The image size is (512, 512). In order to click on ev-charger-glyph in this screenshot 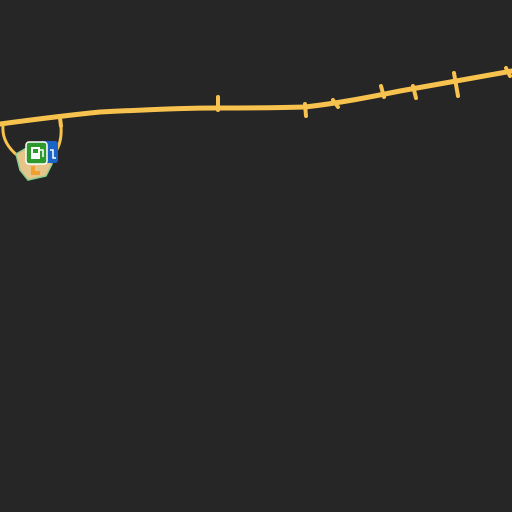, I will do `click(53, 154)`.